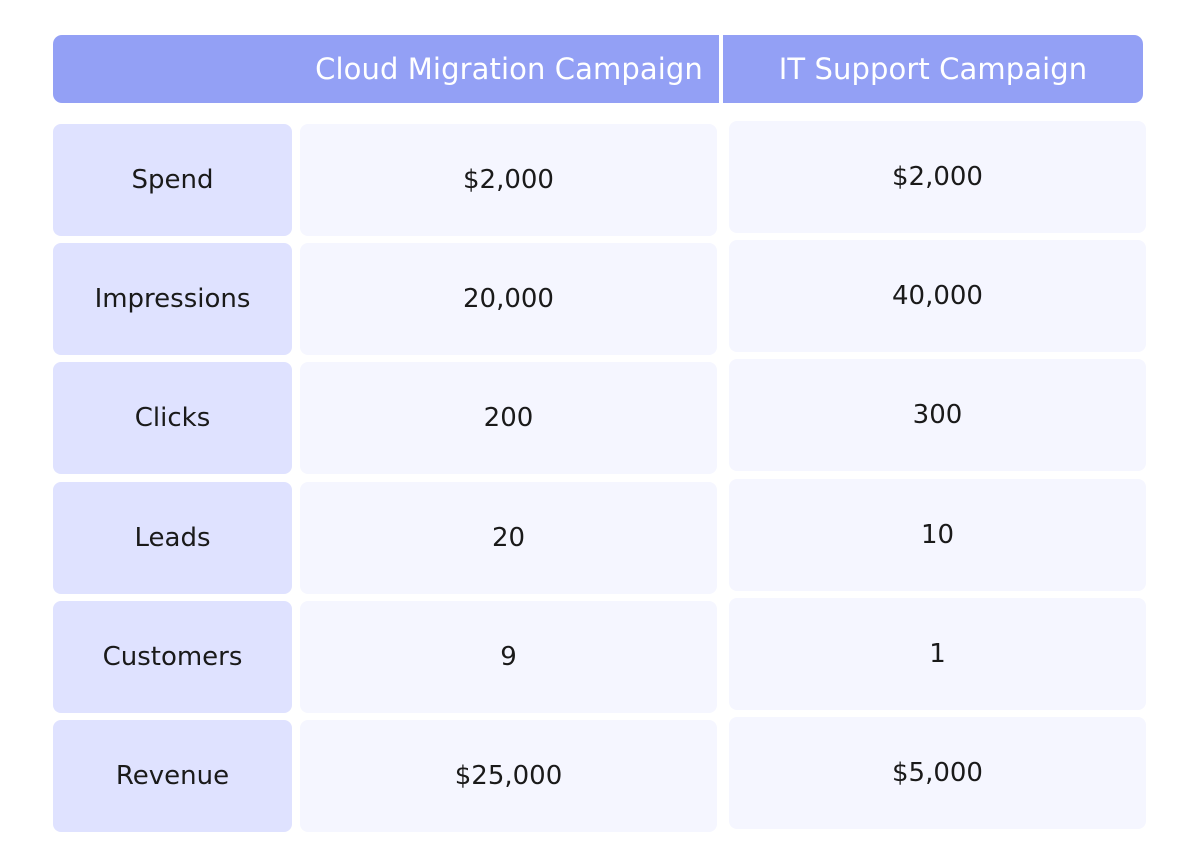 Image resolution: width=1200 pixels, height=868 pixels. Describe the element at coordinates (508, 657) in the screenshot. I see `cell-cloud-migration-customers: 9` at that location.